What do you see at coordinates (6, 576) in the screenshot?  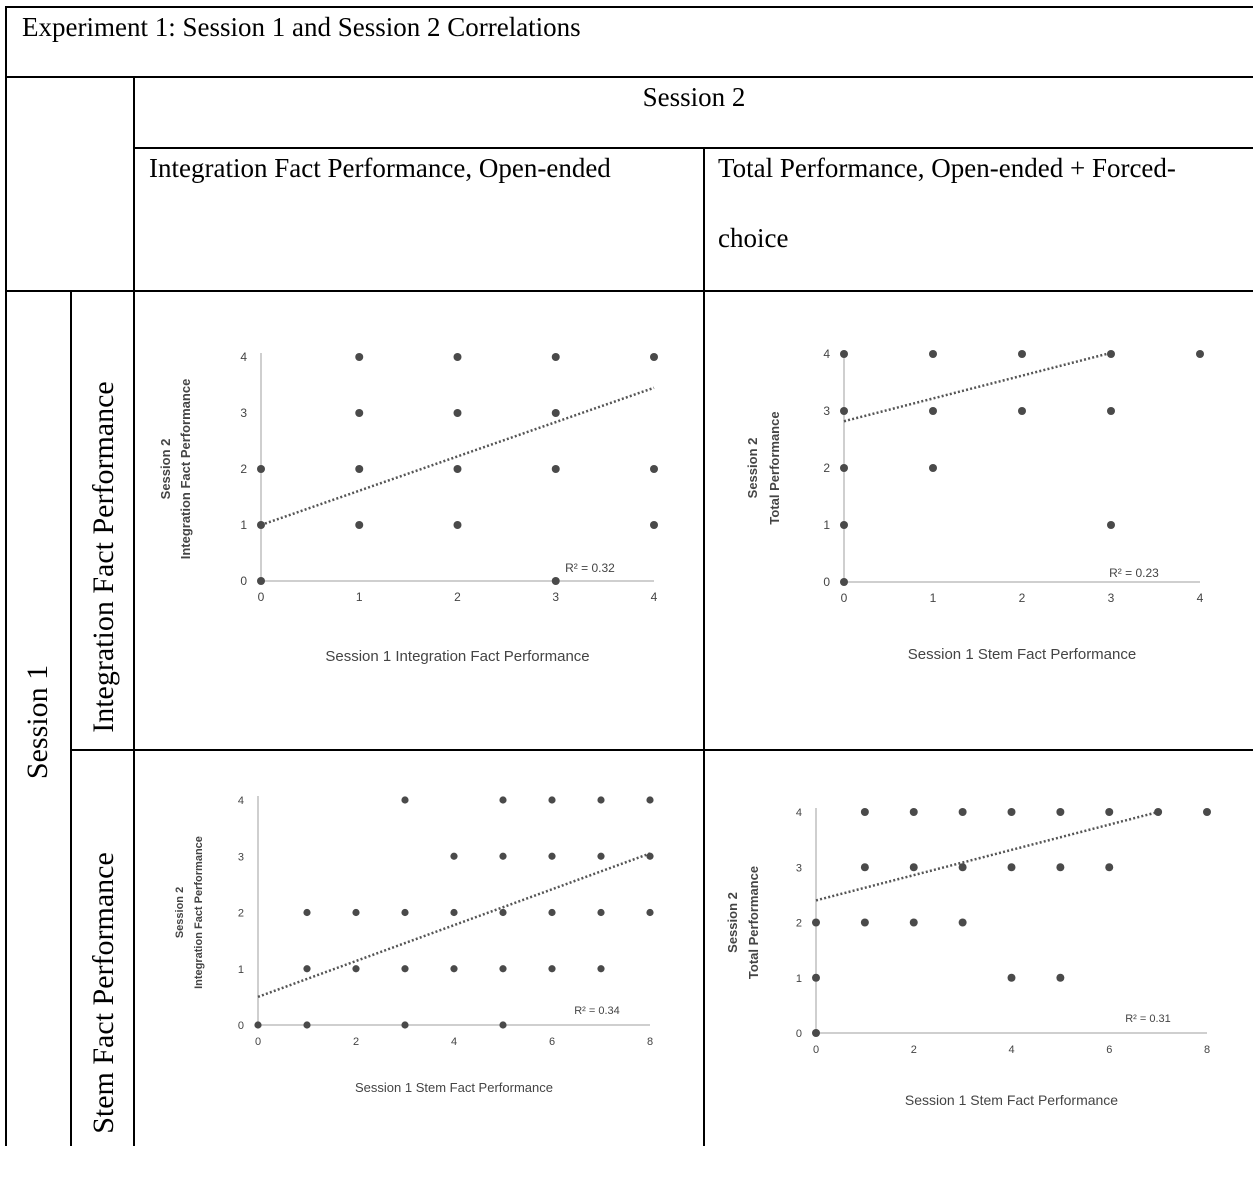 I see `table-border-left` at bounding box center [6, 576].